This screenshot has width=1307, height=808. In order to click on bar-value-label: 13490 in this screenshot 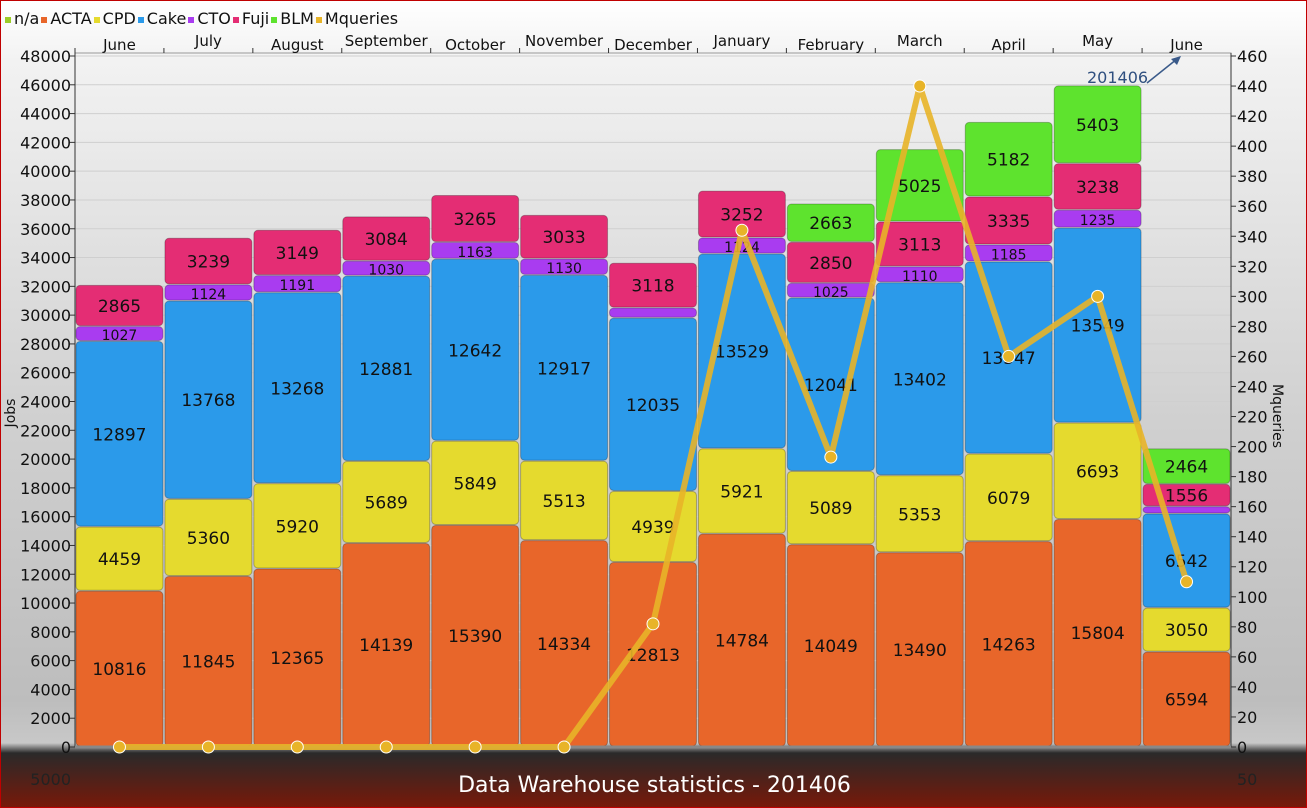, I will do `click(920, 651)`.